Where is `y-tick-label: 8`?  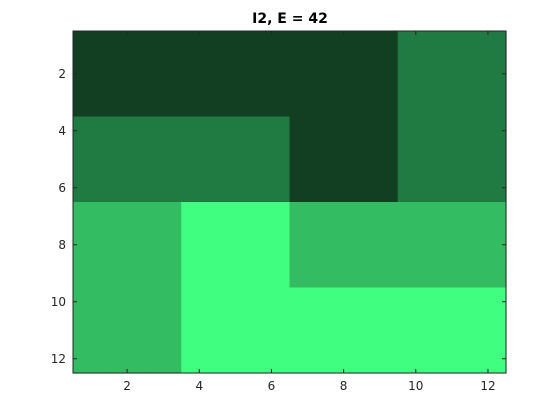
y-tick-label: 8 is located at coordinates (62, 245).